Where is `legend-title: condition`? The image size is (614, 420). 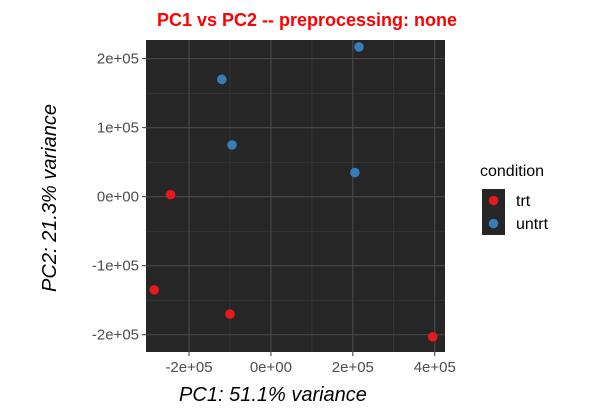
legend-title: condition is located at coordinates (512, 171).